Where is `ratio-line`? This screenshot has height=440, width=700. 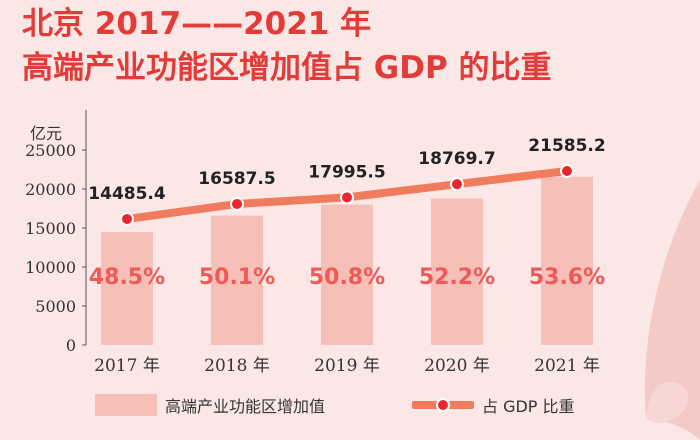
ratio-line is located at coordinates (347, 195).